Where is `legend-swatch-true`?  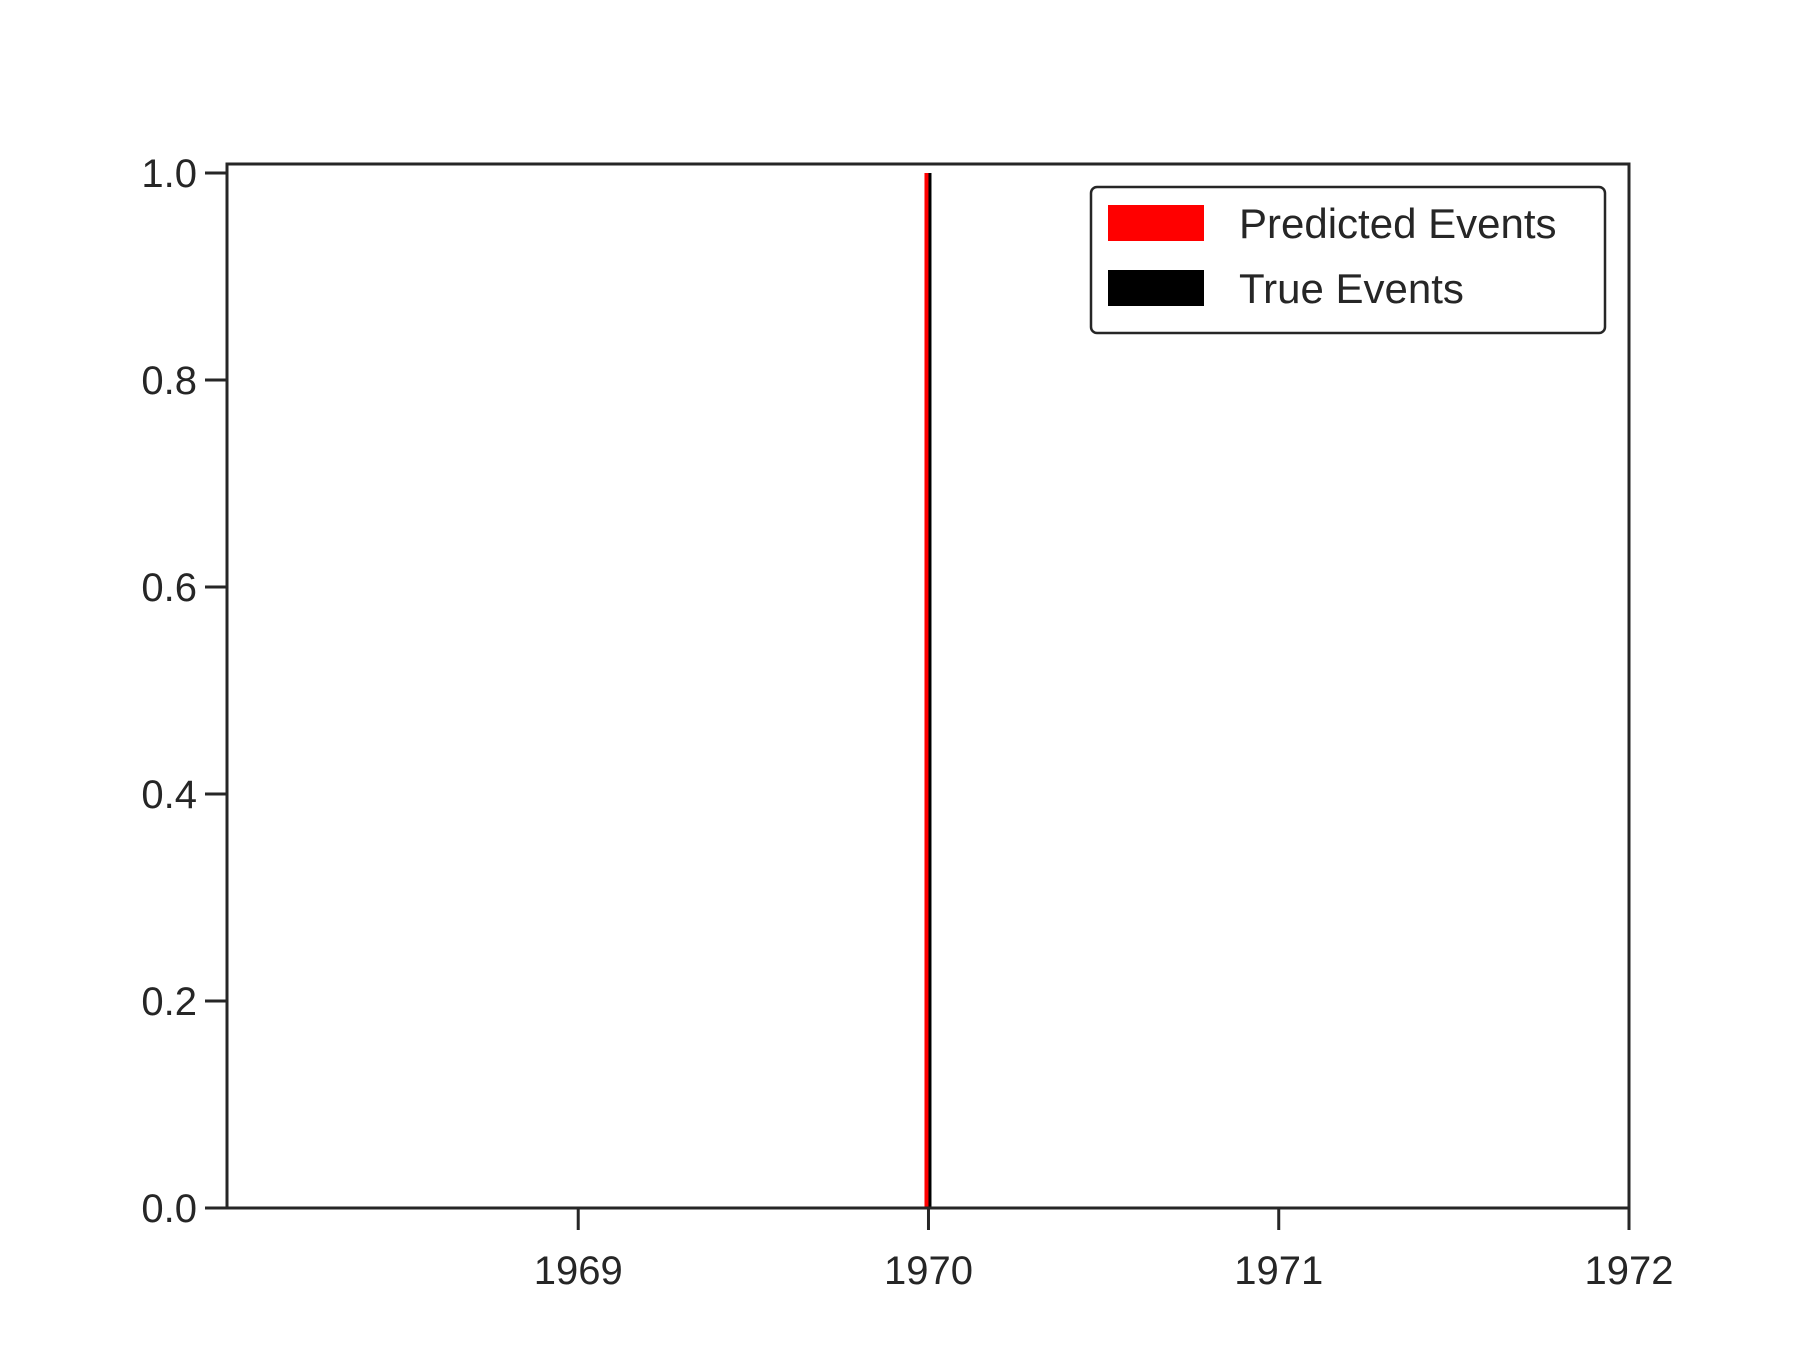 legend-swatch-true is located at coordinates (1156, 288).